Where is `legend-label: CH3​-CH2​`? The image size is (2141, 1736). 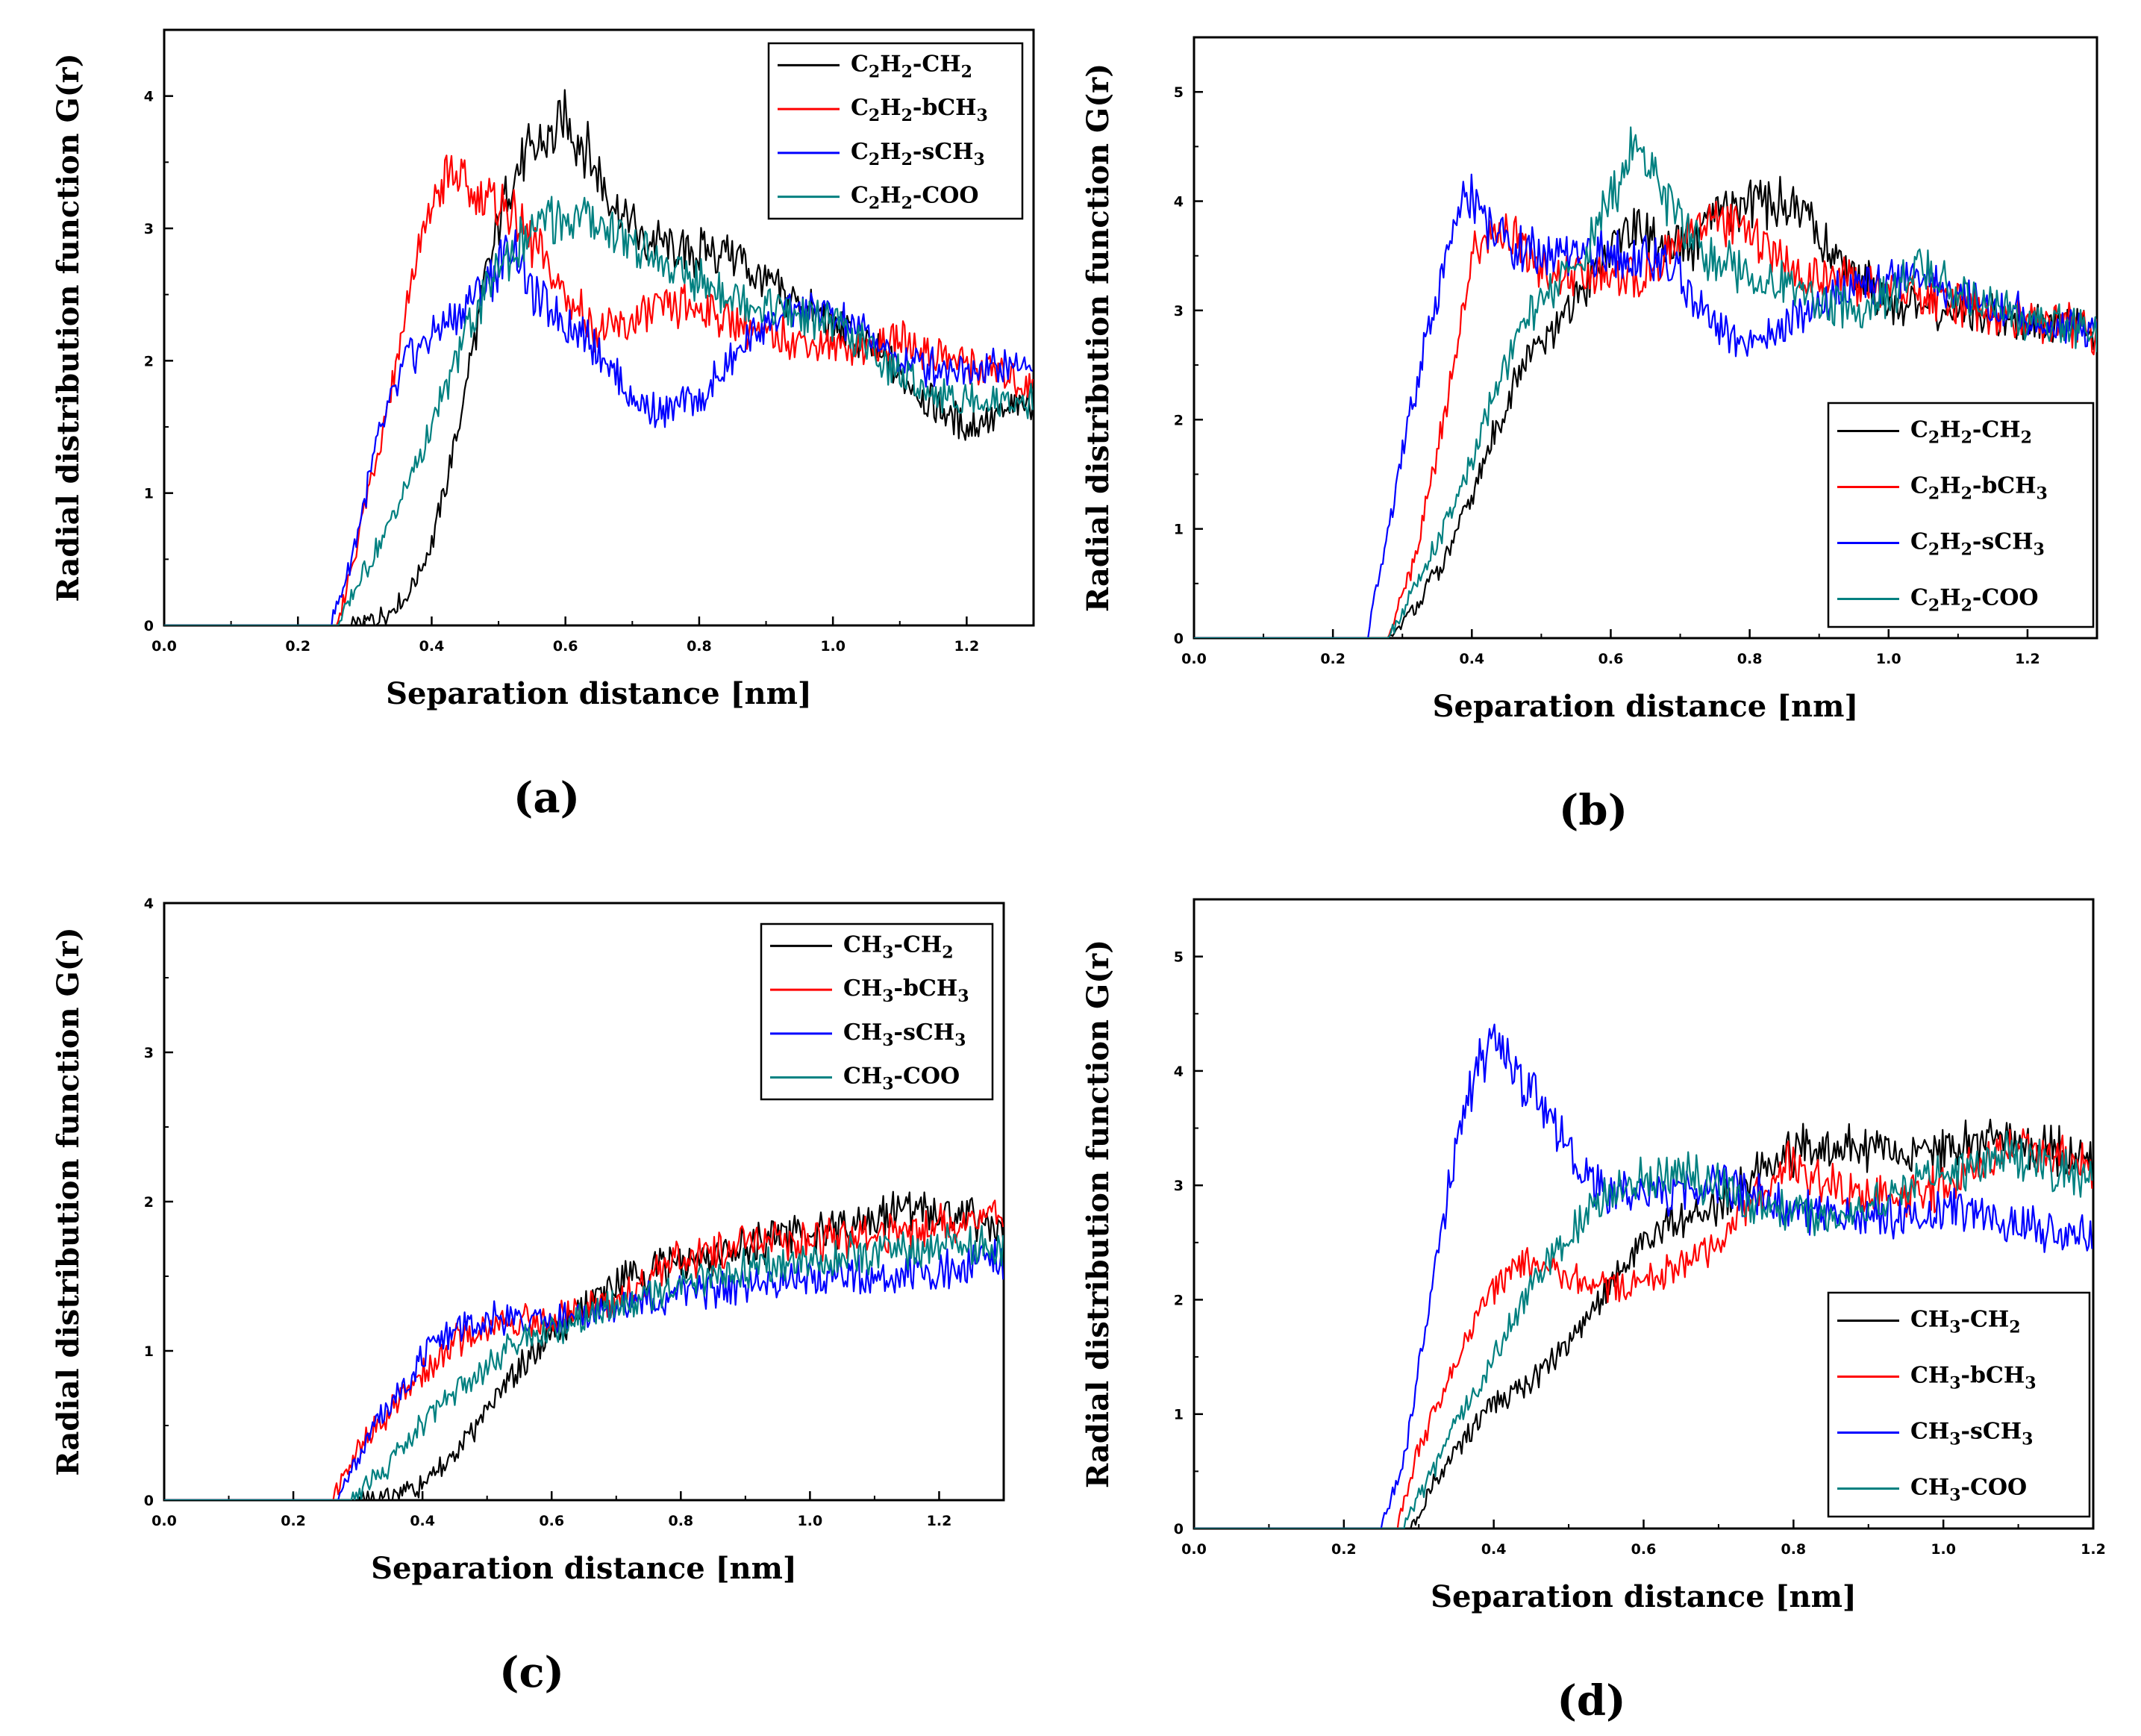 legend-label: CH3​-CH2​ is located at coordinates (898, 947).